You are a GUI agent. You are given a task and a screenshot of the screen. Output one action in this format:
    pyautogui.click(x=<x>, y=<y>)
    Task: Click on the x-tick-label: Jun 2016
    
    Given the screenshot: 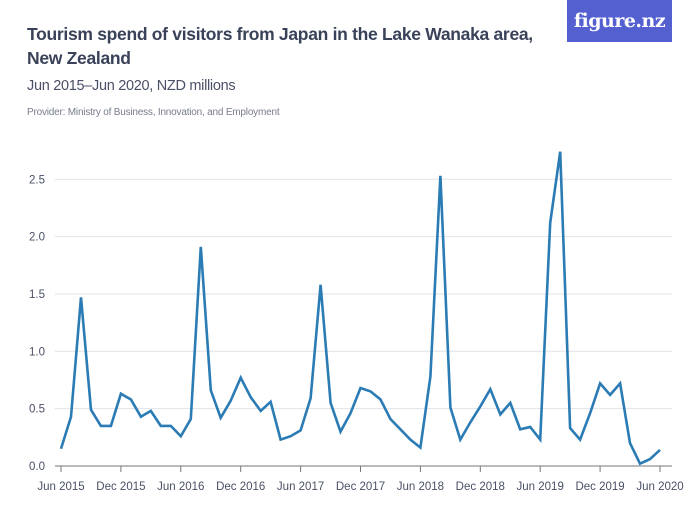 What is the action you would take?
    pyautogui.click(x=180, y=487)
    